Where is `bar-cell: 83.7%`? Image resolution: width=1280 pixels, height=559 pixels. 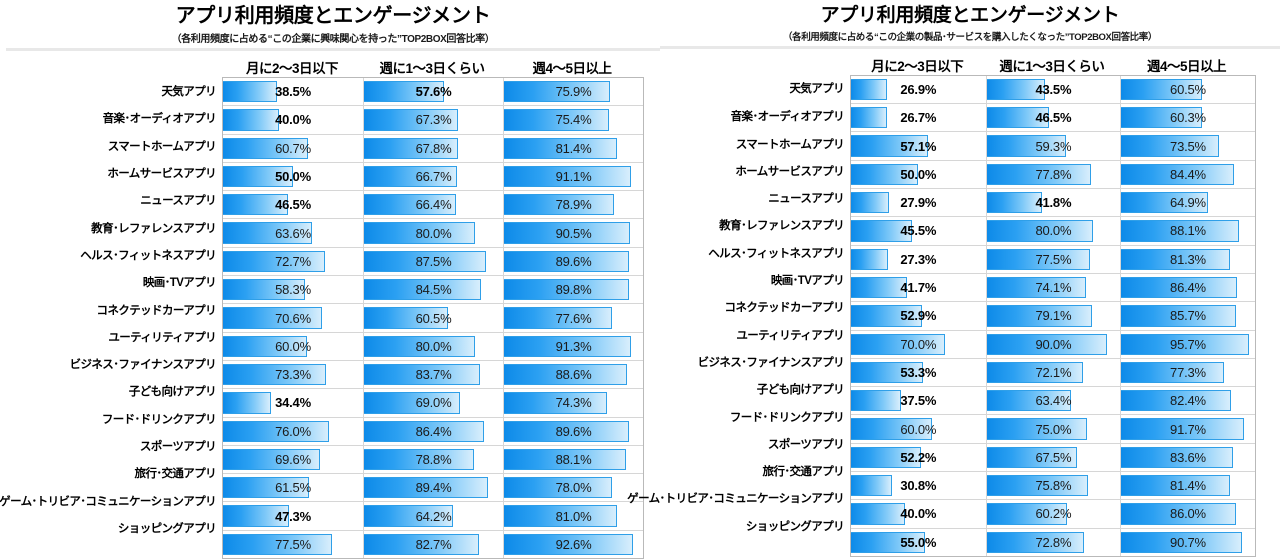 bar-cell: 83.7% is located at coordinates (433, 374).